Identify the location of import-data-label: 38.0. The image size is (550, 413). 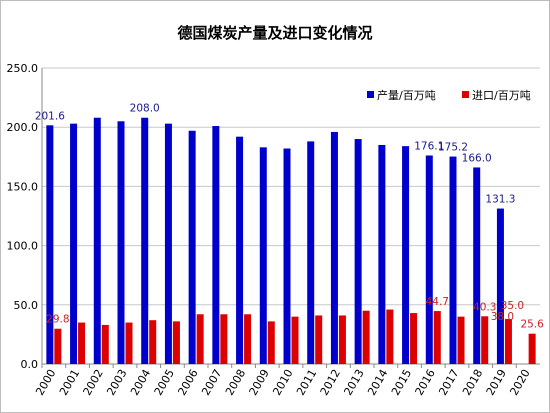
(502, 317).